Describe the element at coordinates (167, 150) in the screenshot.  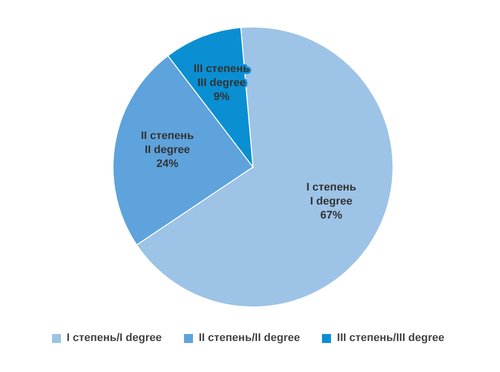
I see `data-label: II степень II degree 24%` at that location.